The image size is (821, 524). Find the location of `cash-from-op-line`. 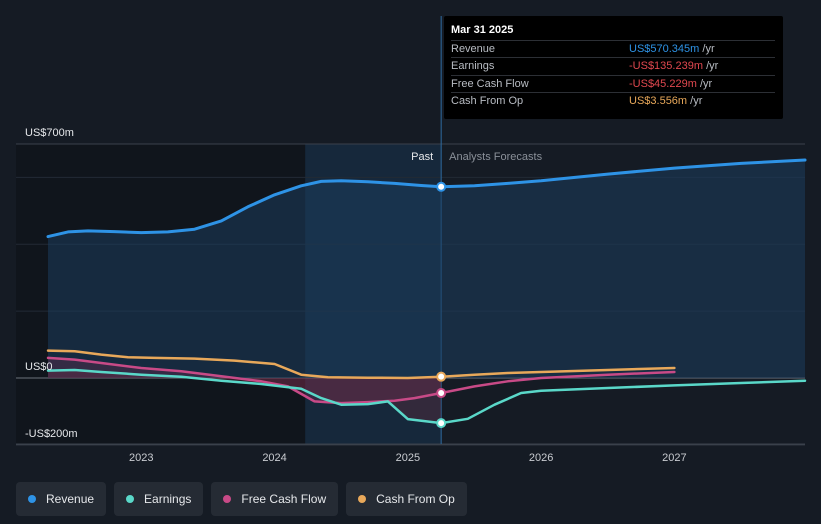

cash-from-op-line is located at coordinates (361, 364).